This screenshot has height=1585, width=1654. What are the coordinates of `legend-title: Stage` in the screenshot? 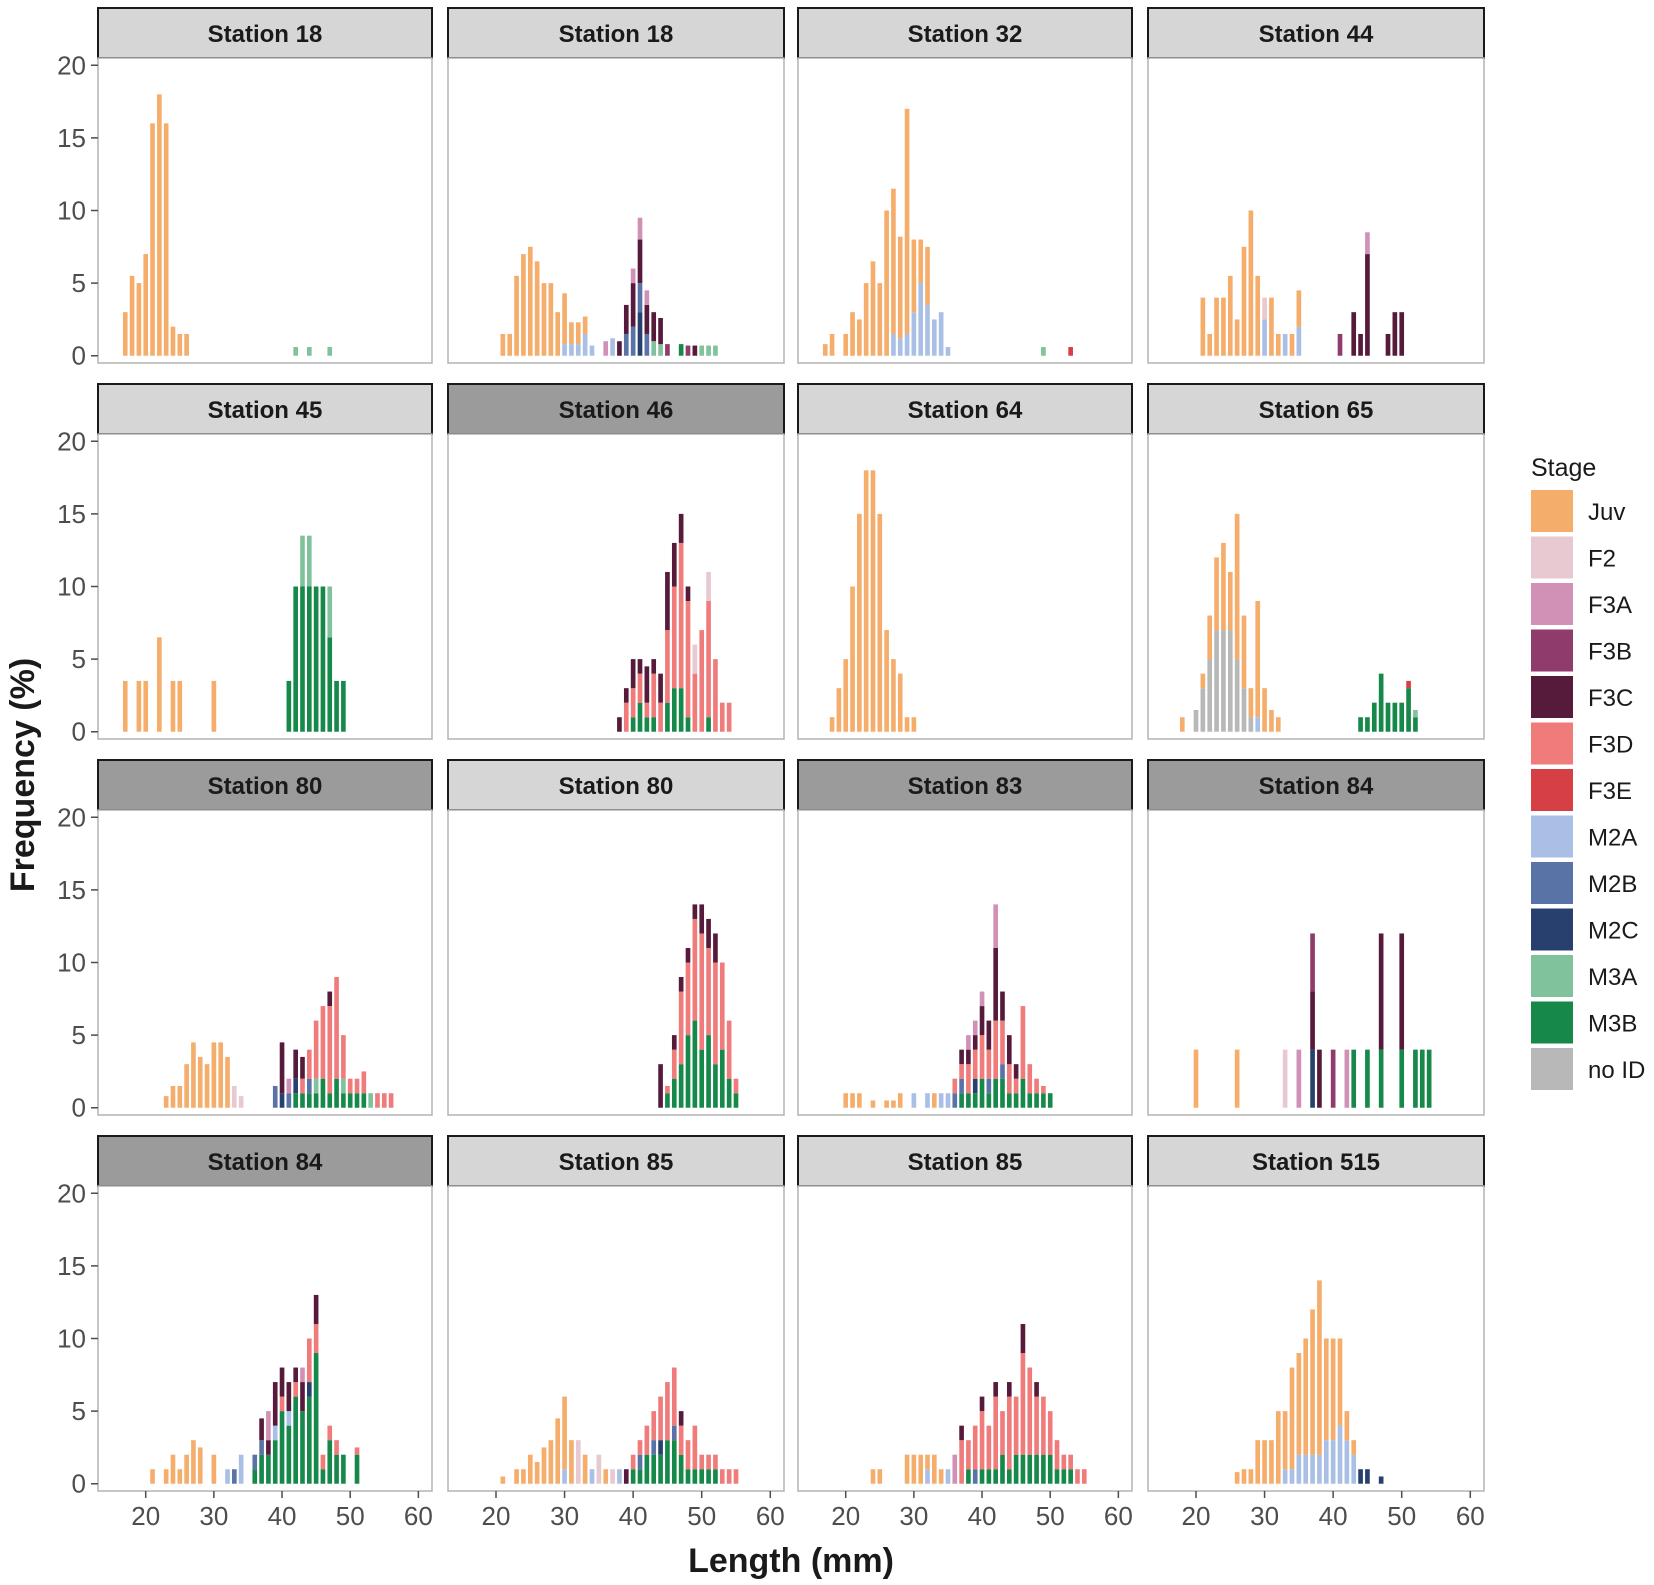 It's located at (1563, 468).